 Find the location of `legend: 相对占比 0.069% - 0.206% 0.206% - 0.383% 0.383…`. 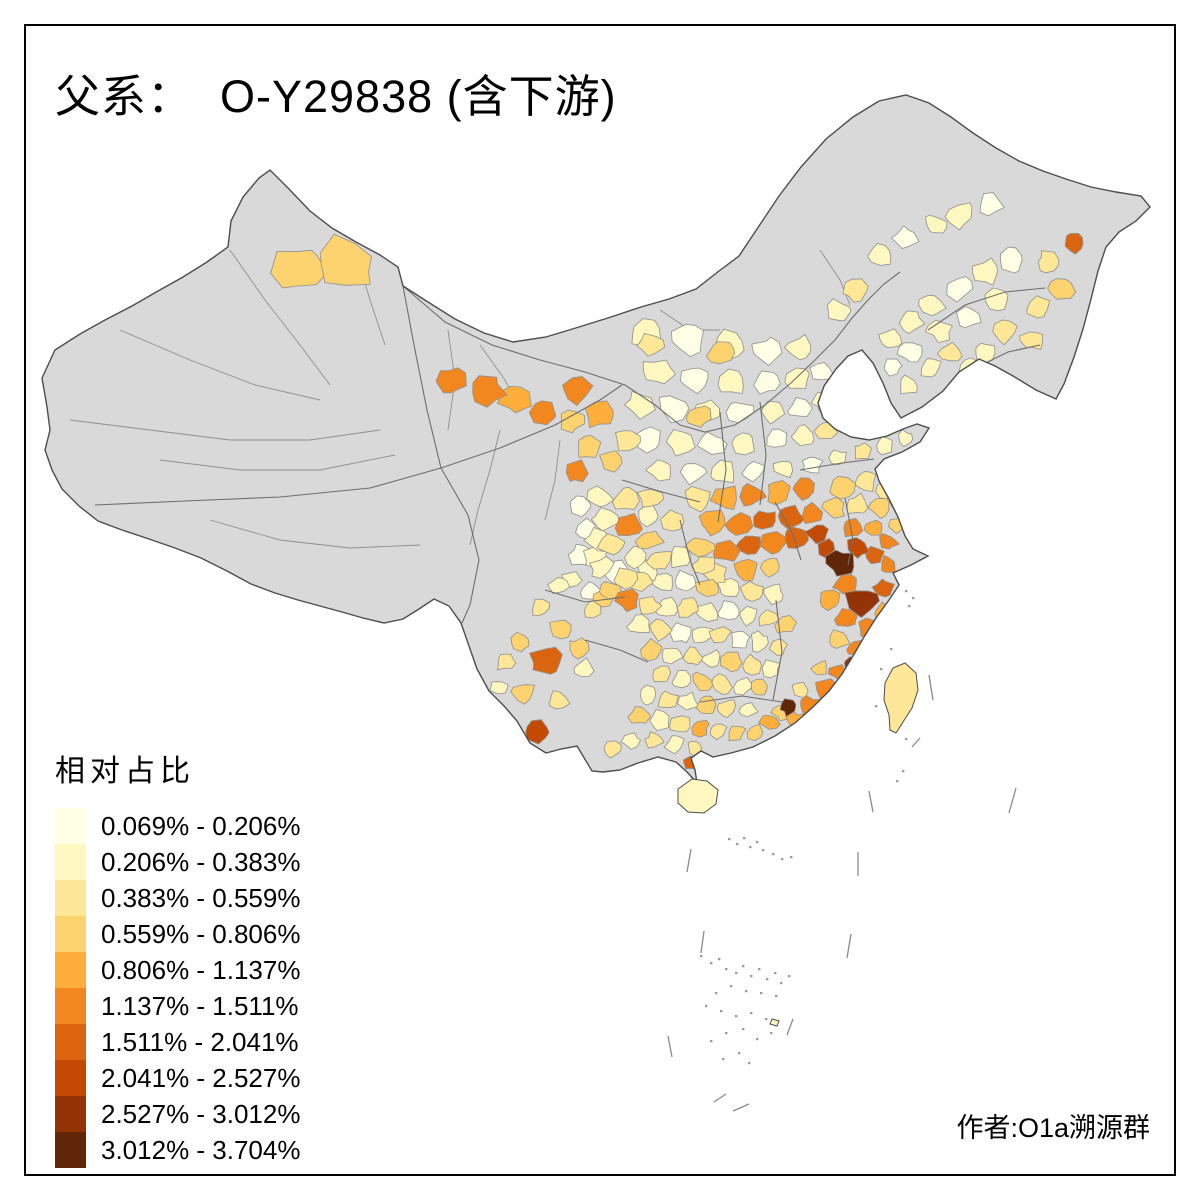

legend: 相对占比 0.069% - 0.206% 0.206% - 0.383% 0.383… is located at coordinates (177, 957).